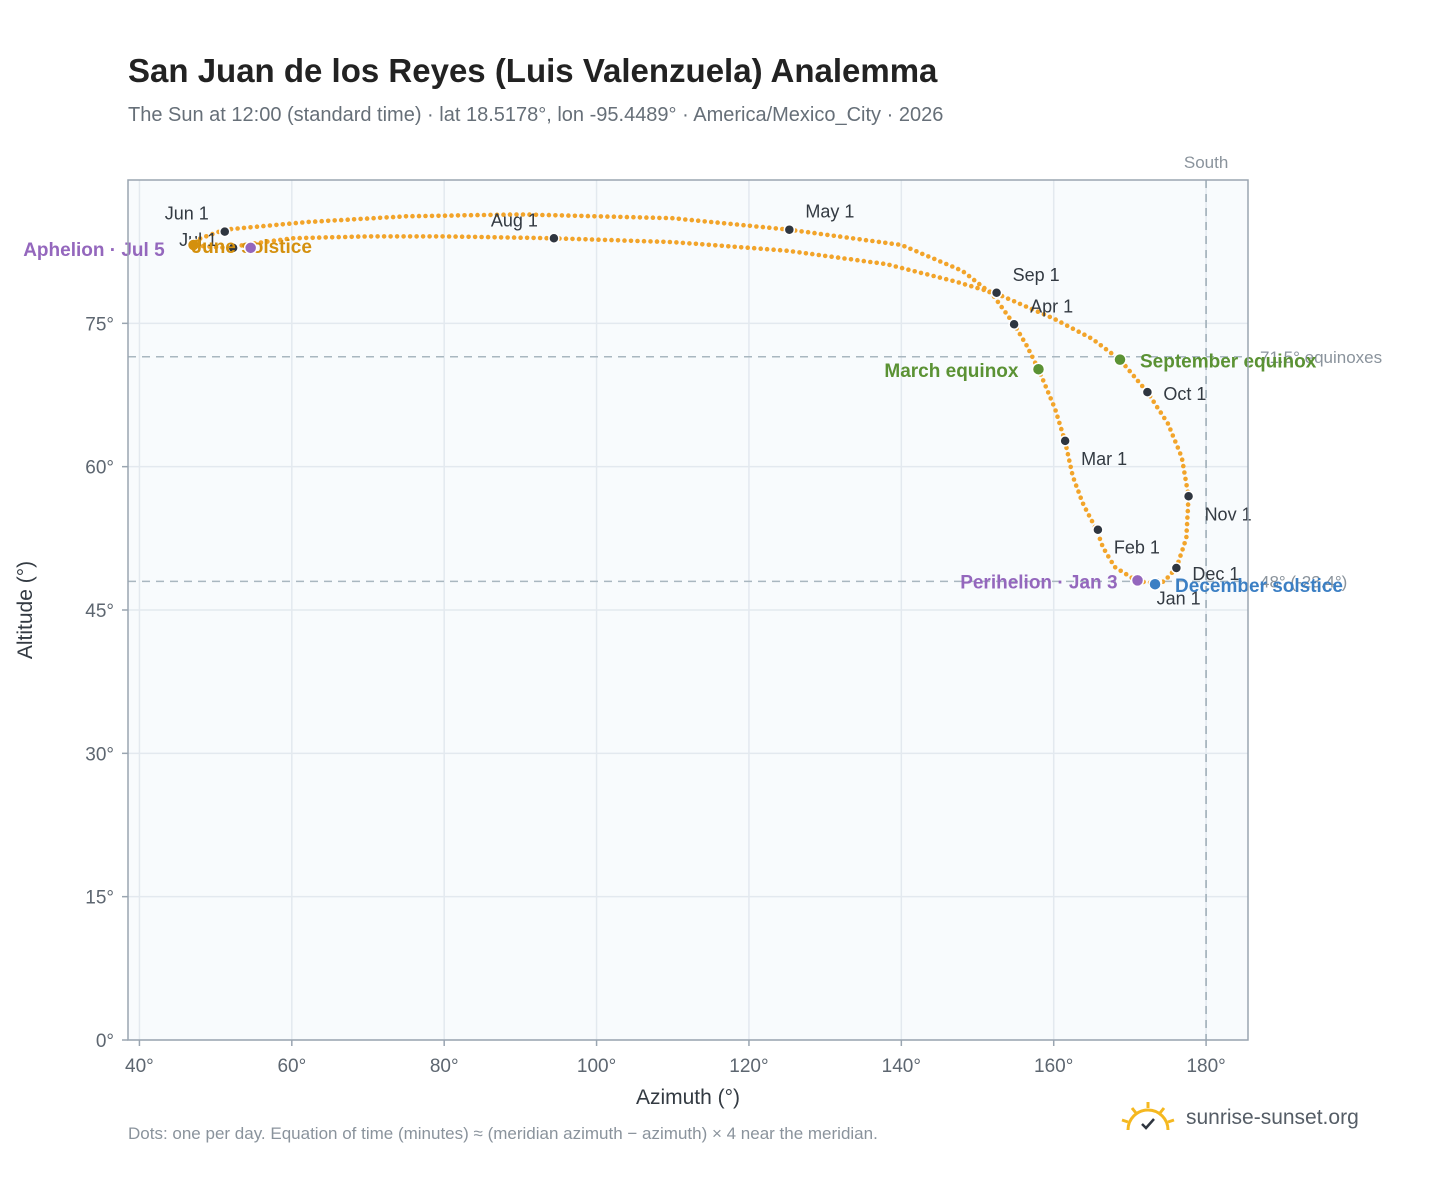 The height and width of the screenshot is (1188, 1448). What do you see at coordinates (1206, 162) in the screenshot?
I see `south-label: South` at bounding box center [1206, 162].